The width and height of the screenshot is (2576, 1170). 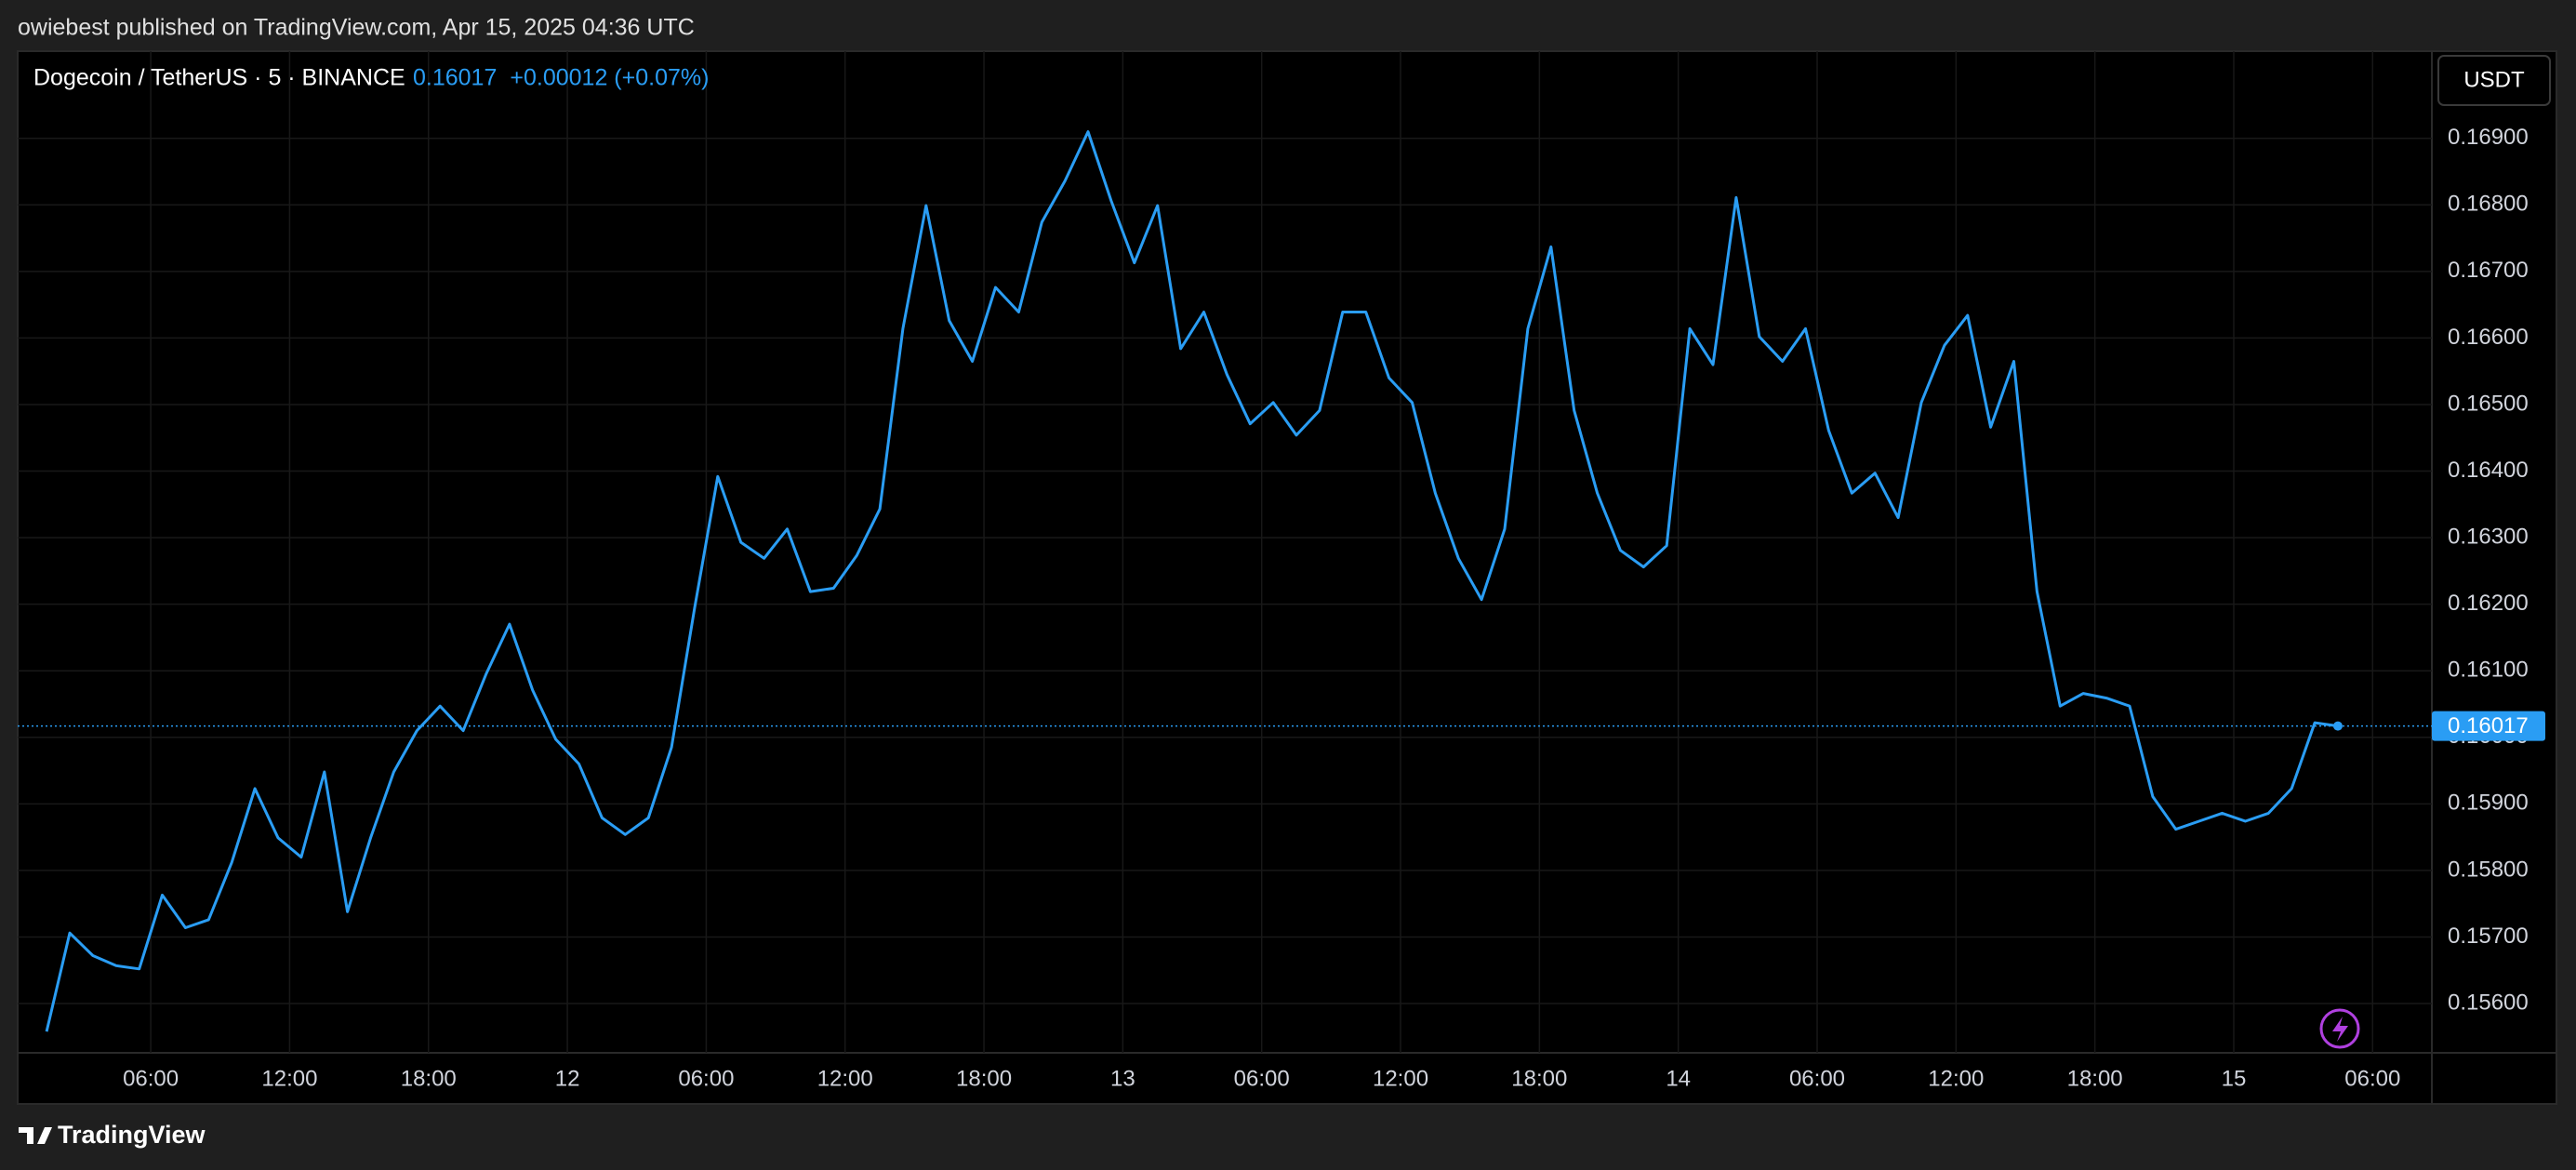 What do you see at coordinates (2488, 536) in the screenshot?
I see `y-tick-label: 0.16300` at bounding box center [2488, 536].